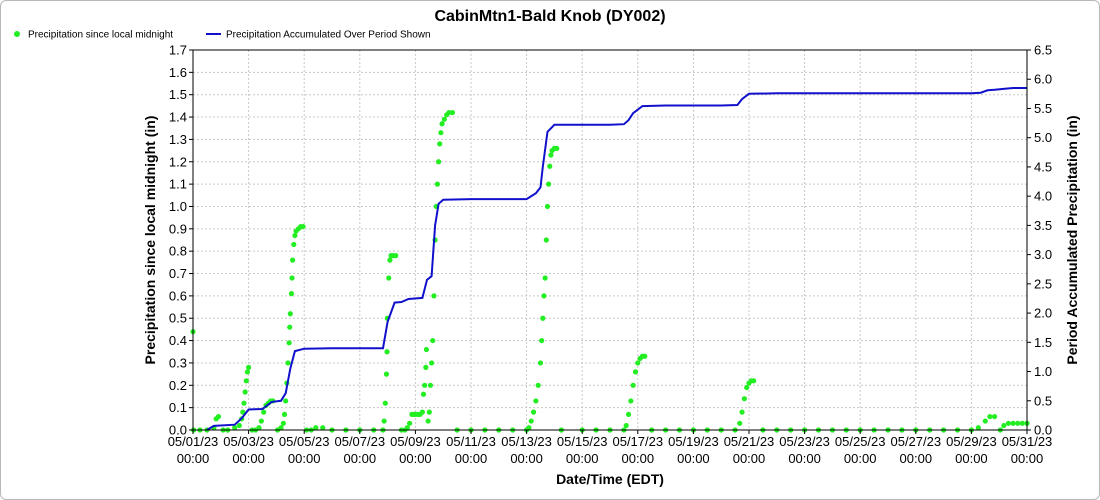  I want to click on y-axis-right-label: Period Accumulated Precipitation (in), so click(1072, 239).